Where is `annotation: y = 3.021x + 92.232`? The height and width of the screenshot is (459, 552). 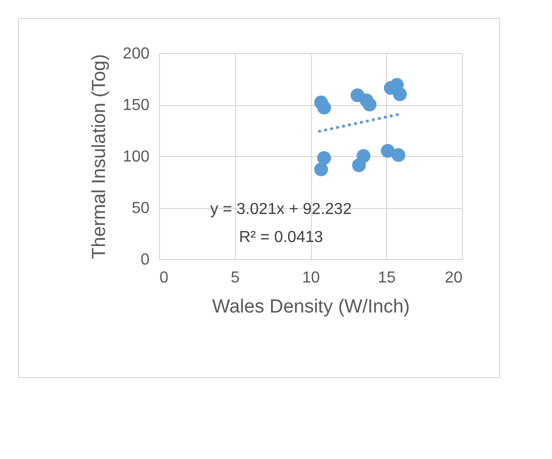
annotation: y = 3.021x + 92.232 is located at coordinates (281, 209).